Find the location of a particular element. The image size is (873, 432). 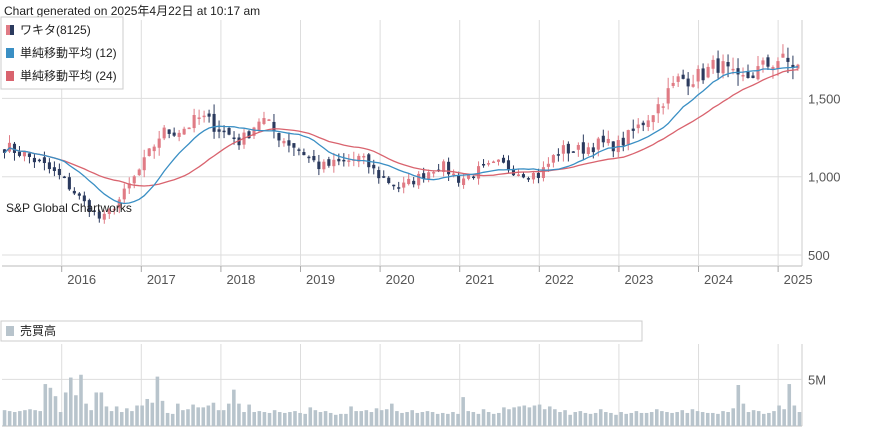

price-legend-box is located at coordinates (62, 53).